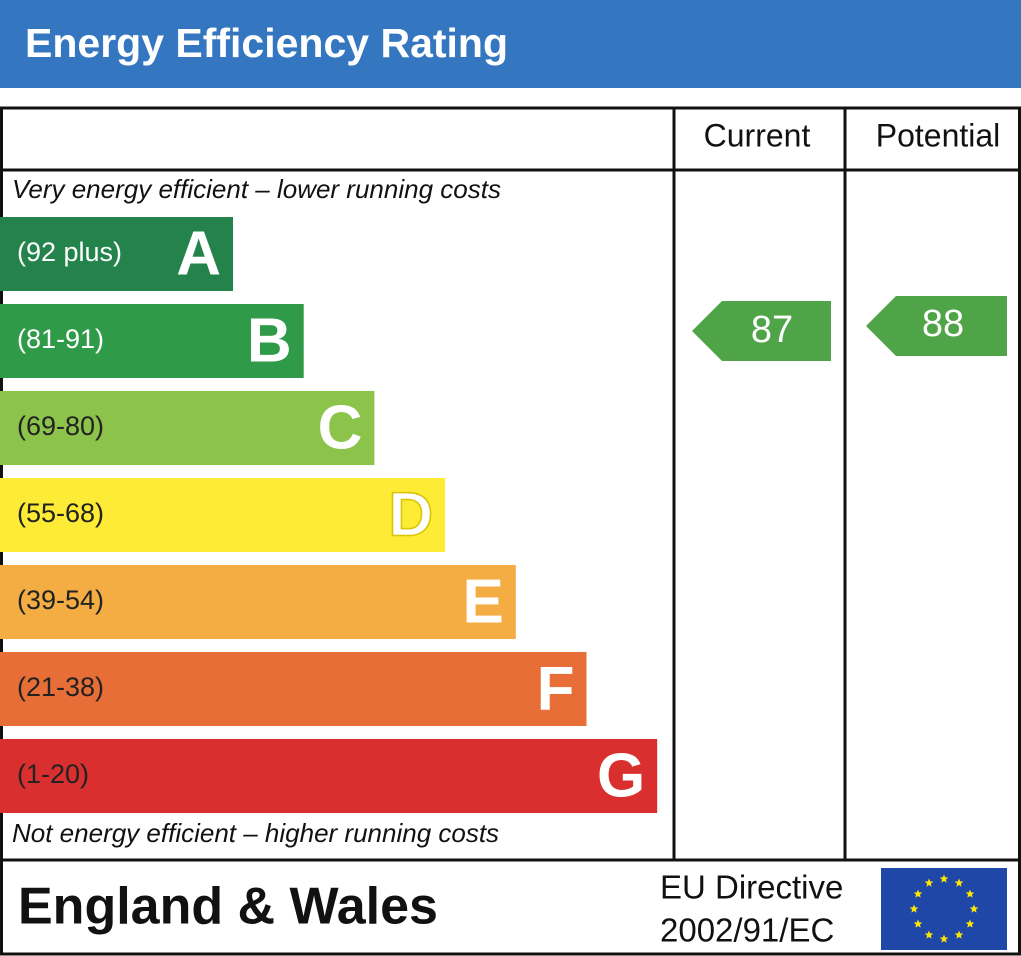 The height and width of the screenshot is (956, 1021). I want to click on directive: 2002/91/EC, so click(747, 930).